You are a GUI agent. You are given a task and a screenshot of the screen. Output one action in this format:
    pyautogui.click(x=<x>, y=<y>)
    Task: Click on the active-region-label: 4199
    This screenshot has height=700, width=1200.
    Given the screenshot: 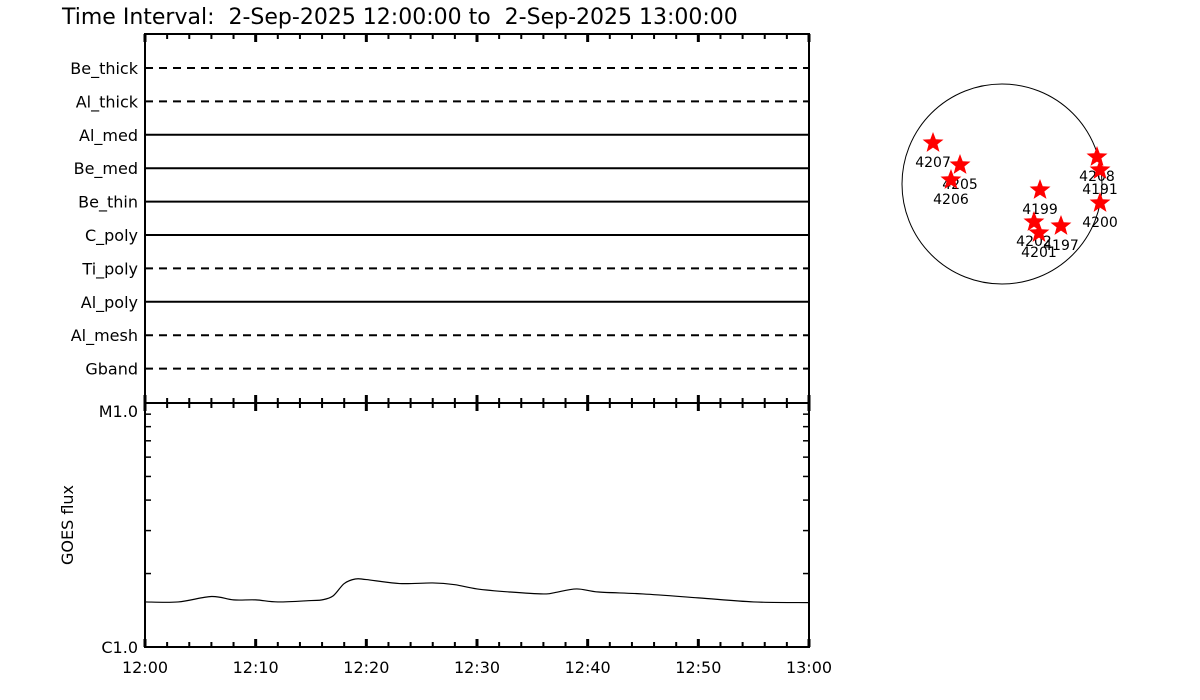 What is the action you would take?
    pyautogui.click(x=1040, y=210)
    